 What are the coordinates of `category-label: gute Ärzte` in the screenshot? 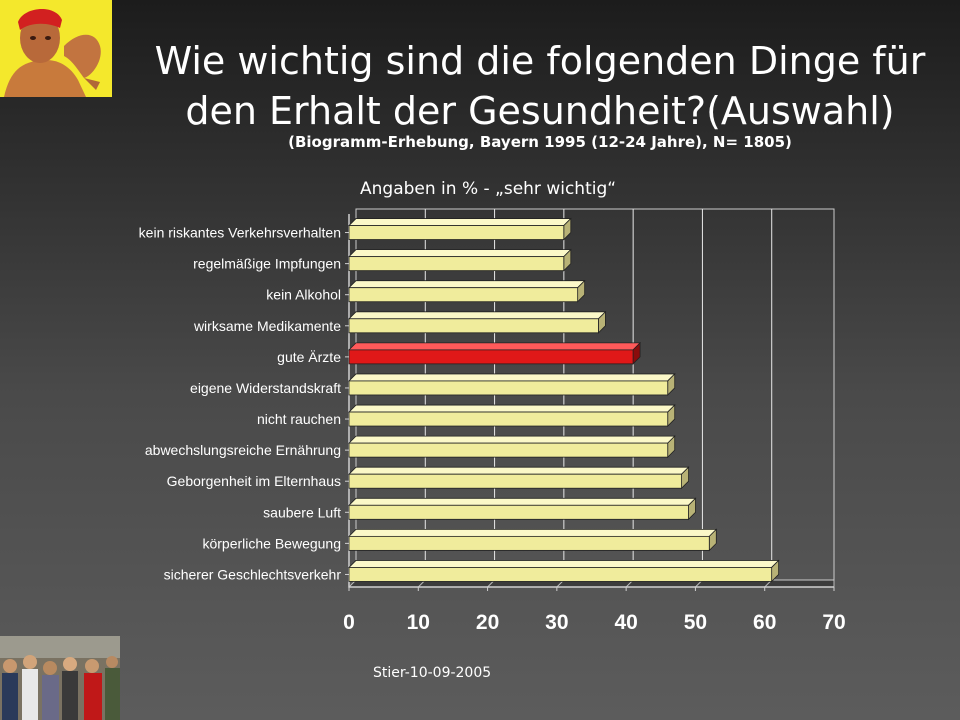 It's located at (309, 357).